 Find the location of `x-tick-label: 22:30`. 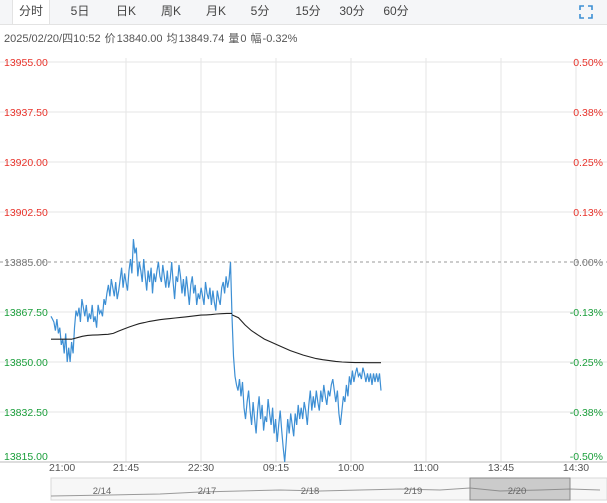

x-tick-label: 22:30 is located at coordinates (201, 468).